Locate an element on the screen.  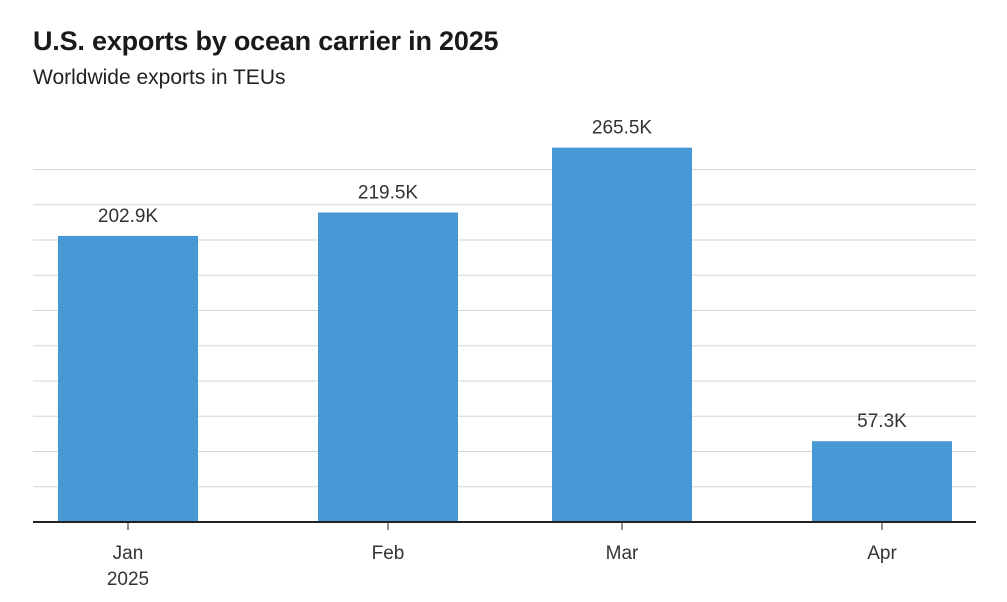
chart-title: U.S. exports by ocean carrier in 2025 is located at coordinates (266, 41).